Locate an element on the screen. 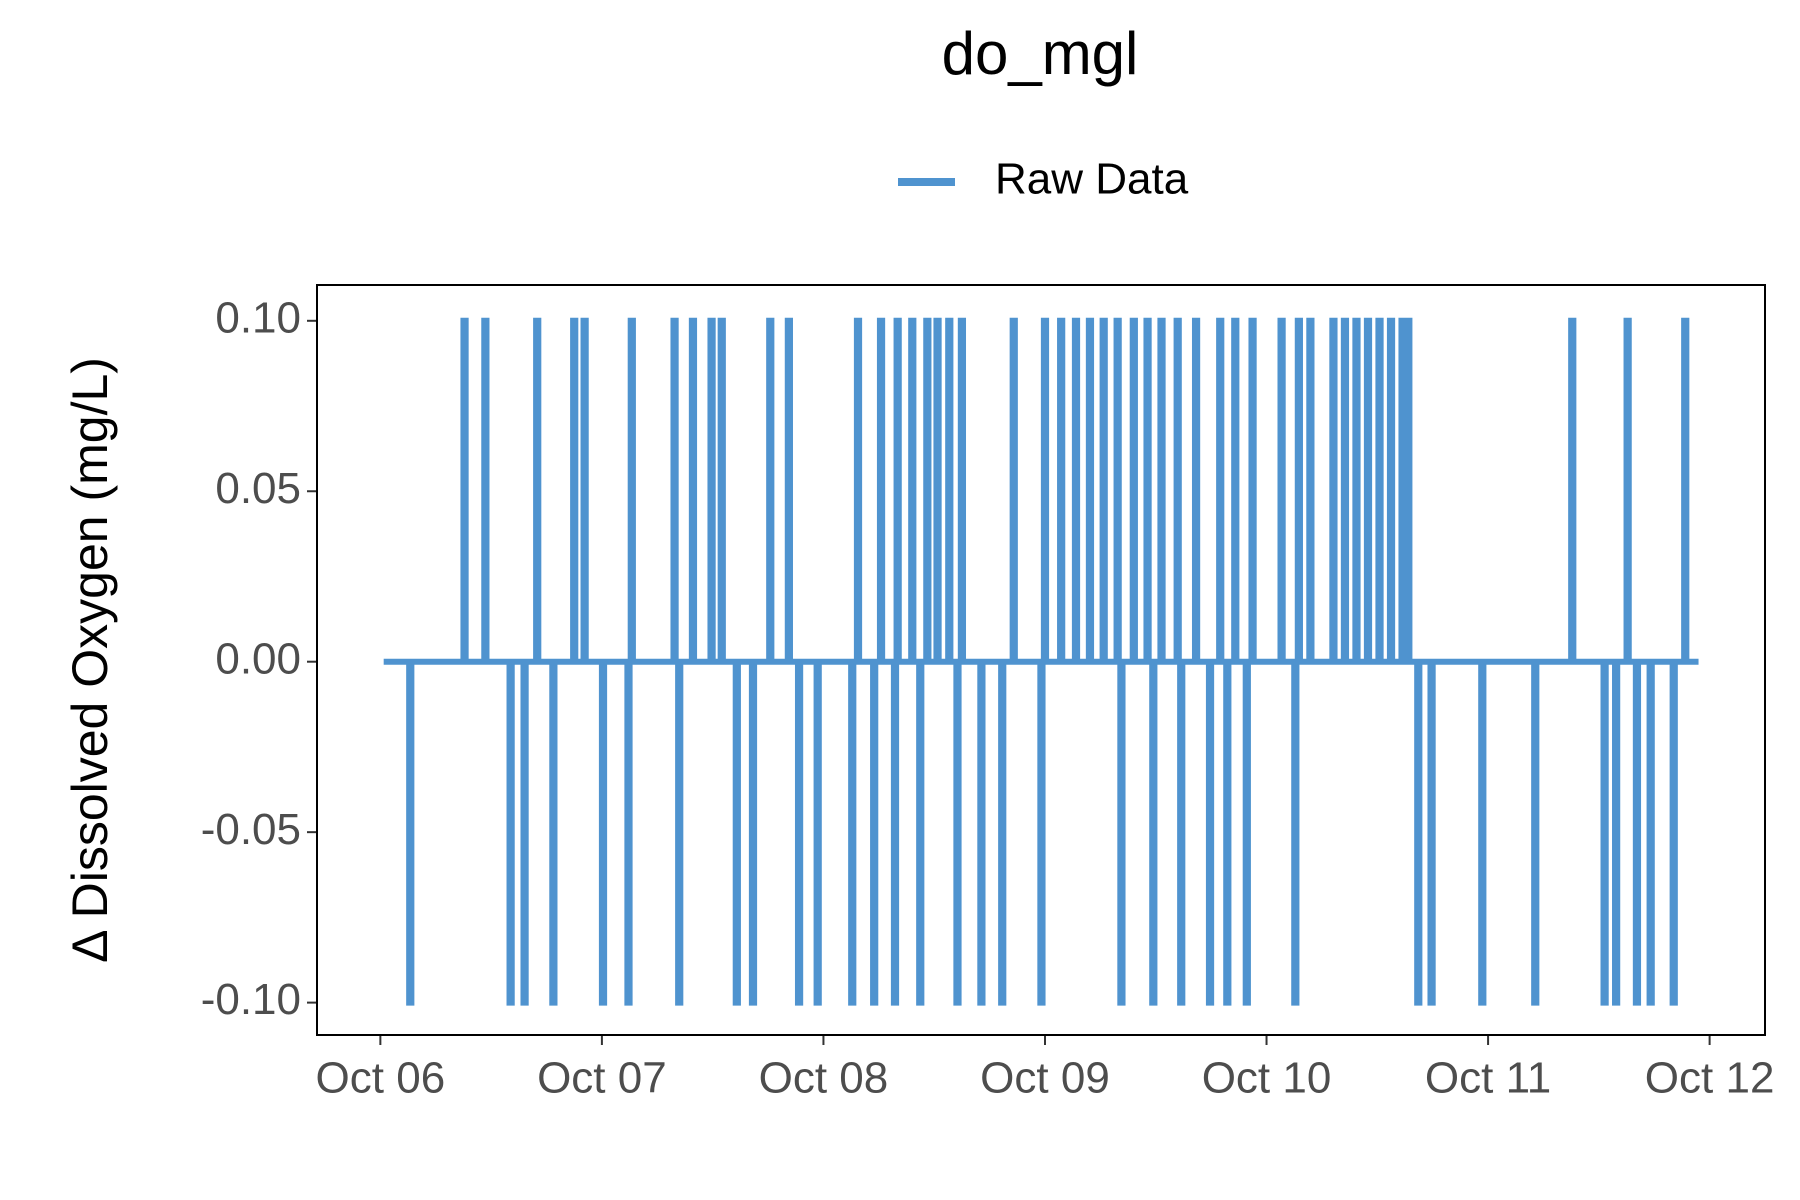  y-tick-label: 0.05 is located at coordinates (258, 488).